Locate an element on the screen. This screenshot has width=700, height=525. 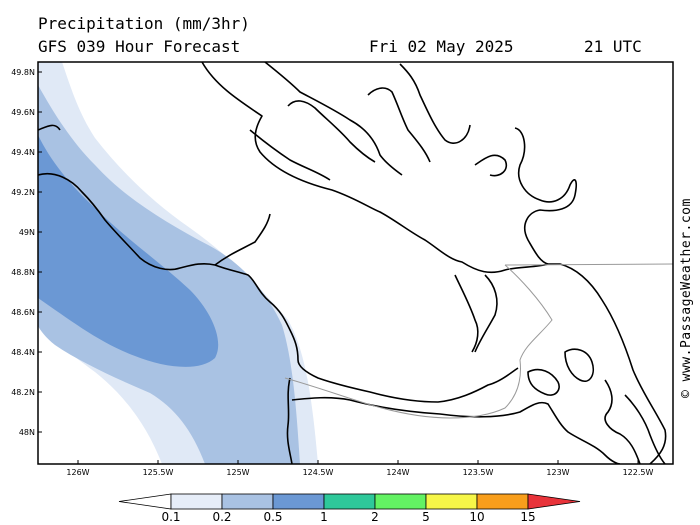
lat-tick-label: 48.4N is located at coordinates (23, 352).